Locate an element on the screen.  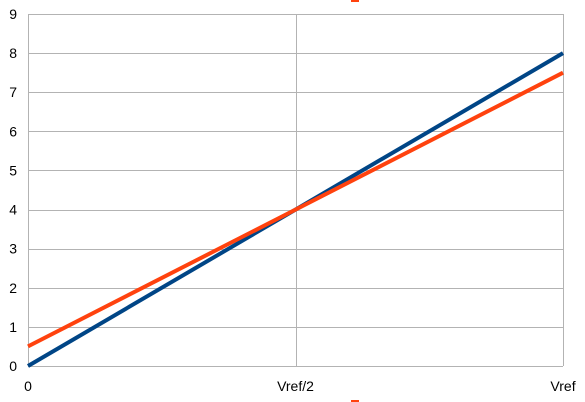
x-tick-label: Vref is located at coordinates (562, 386).